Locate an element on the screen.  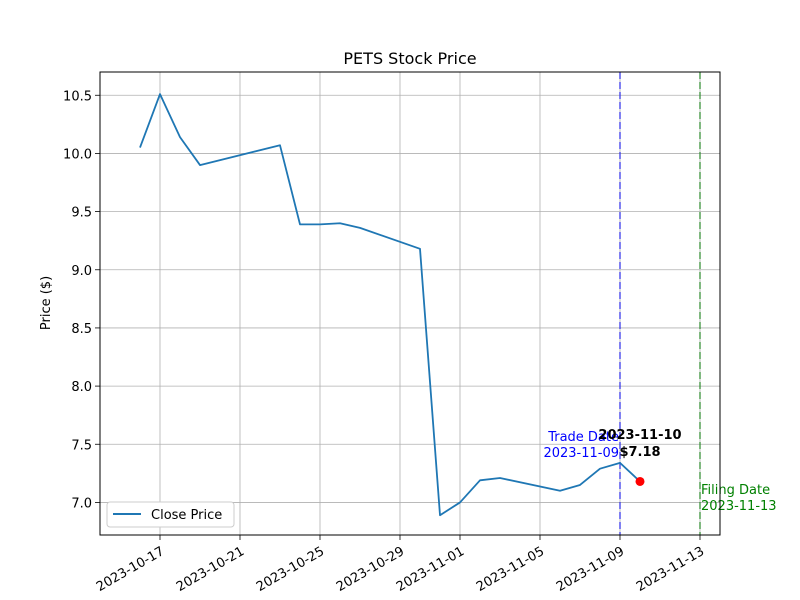
x-tick-label: 2023-10-25 is located at coordinates (290, 569).